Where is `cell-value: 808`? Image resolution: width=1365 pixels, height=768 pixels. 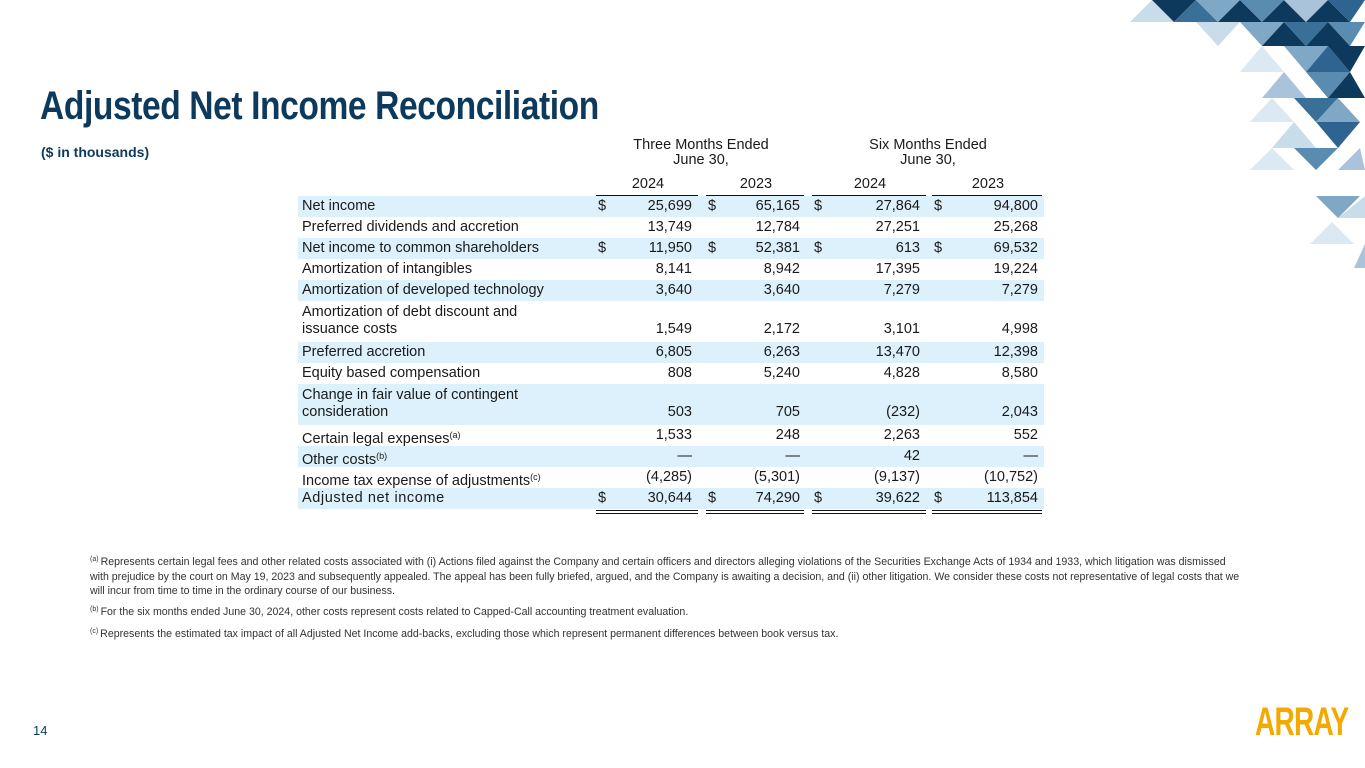 cell-value: 808 is located at coordinates (679, 373).